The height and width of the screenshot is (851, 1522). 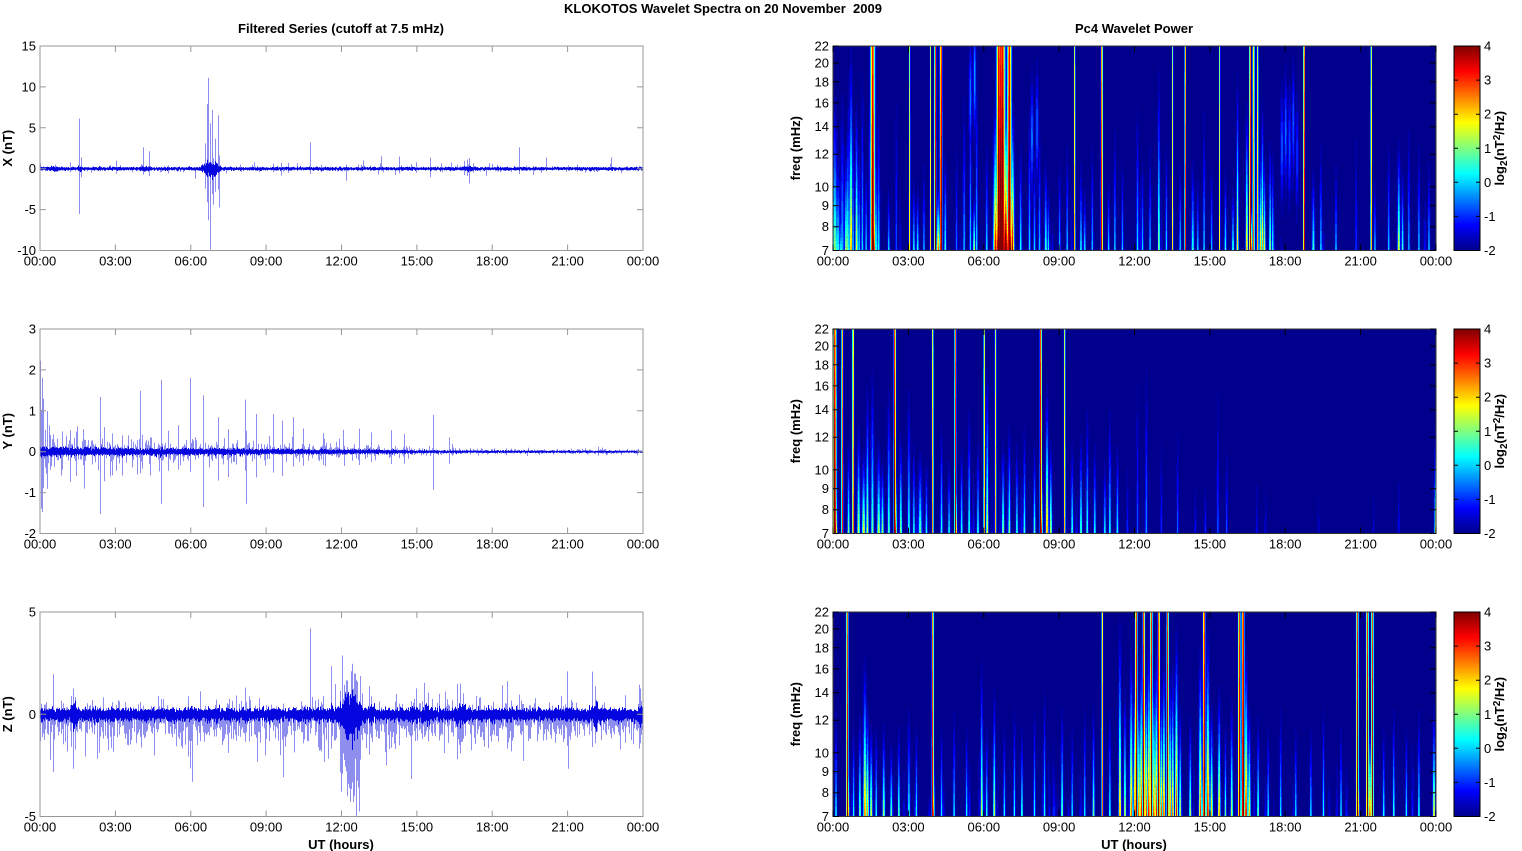 I want to click on svg-text: -10, so click(x=26, y=250).